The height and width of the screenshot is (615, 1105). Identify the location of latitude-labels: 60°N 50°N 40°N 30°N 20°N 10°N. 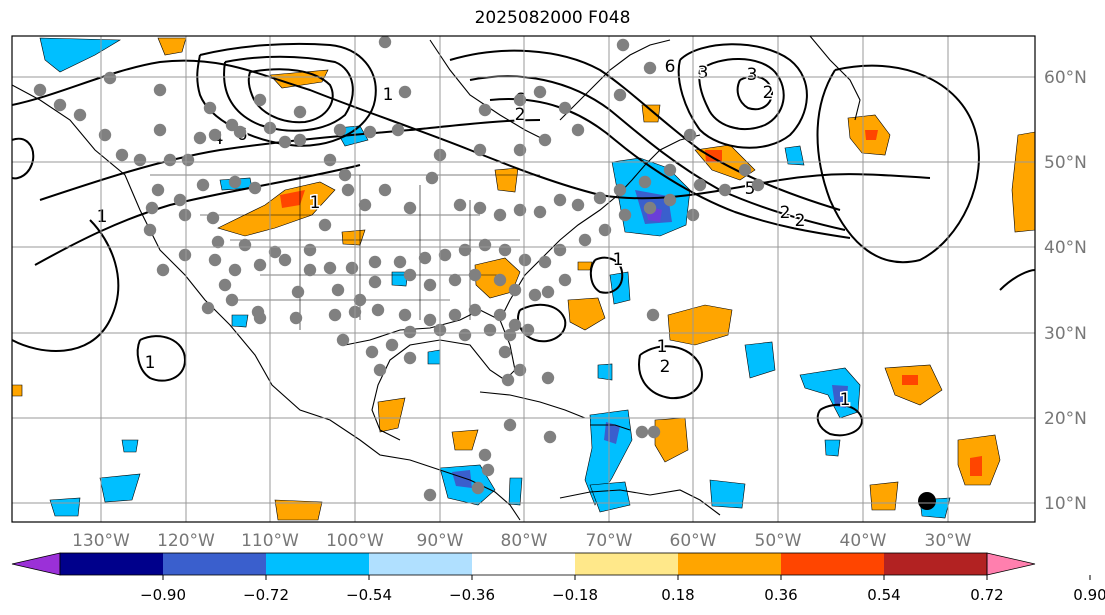
(1065, 291).